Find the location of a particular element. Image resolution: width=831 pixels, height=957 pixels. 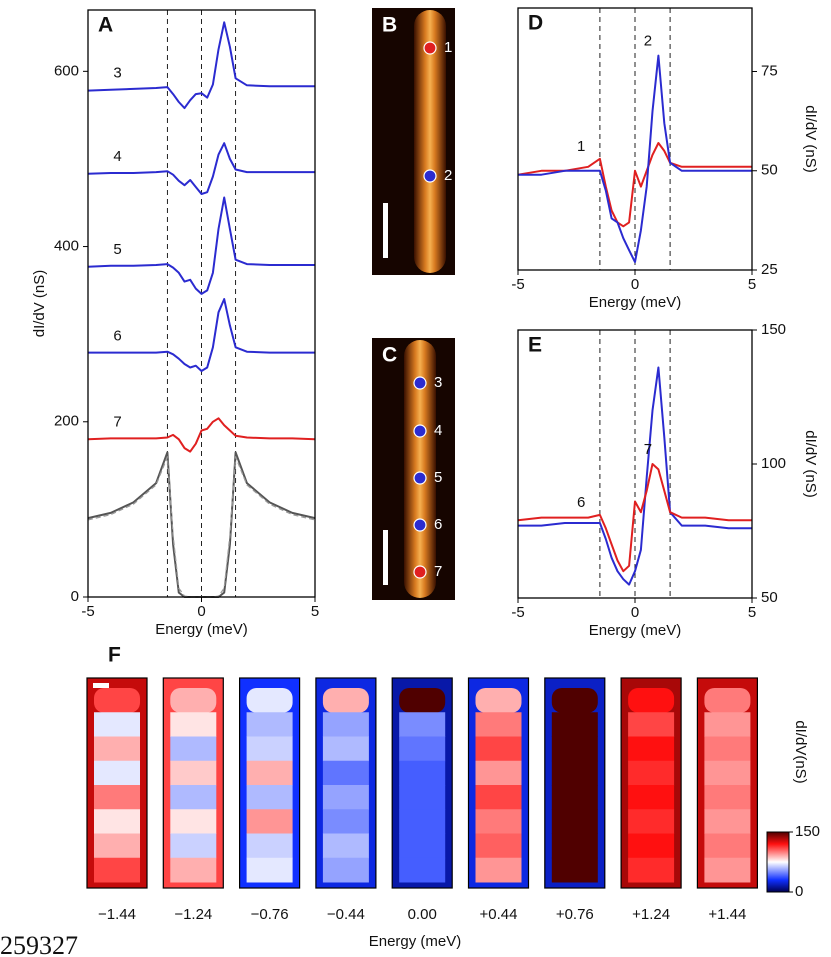

map-energy-label: +1.24 is located at coordinates (651, 914).